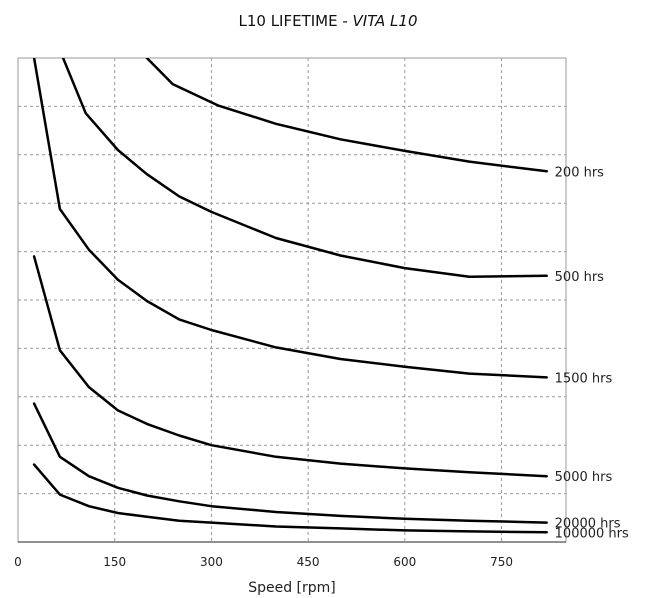  I want to click on chart-title: L10 LIFETIME - VITA L10, so click(327, 21).